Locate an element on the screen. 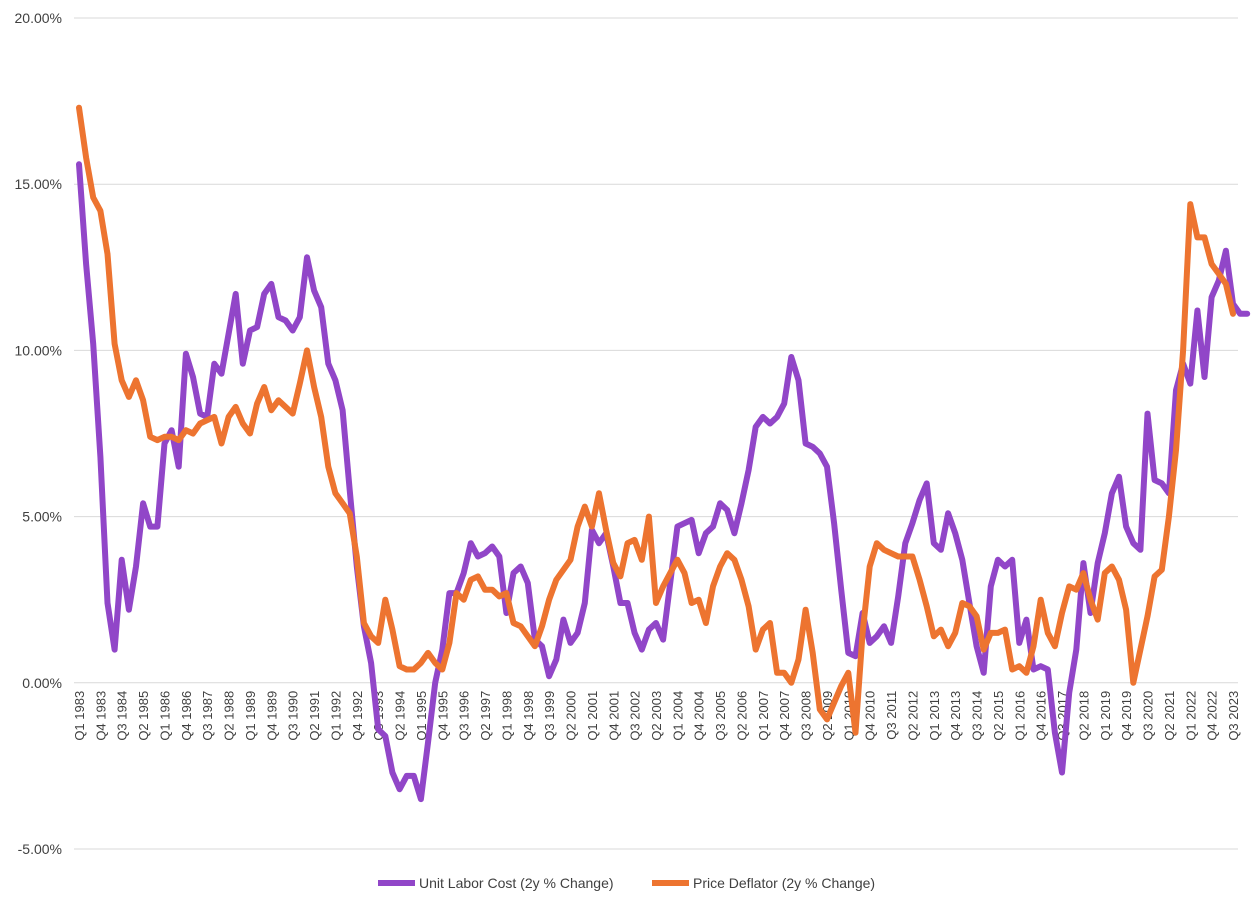  x-tick-label: Q2 1988 is located at coordinates (229, 716).